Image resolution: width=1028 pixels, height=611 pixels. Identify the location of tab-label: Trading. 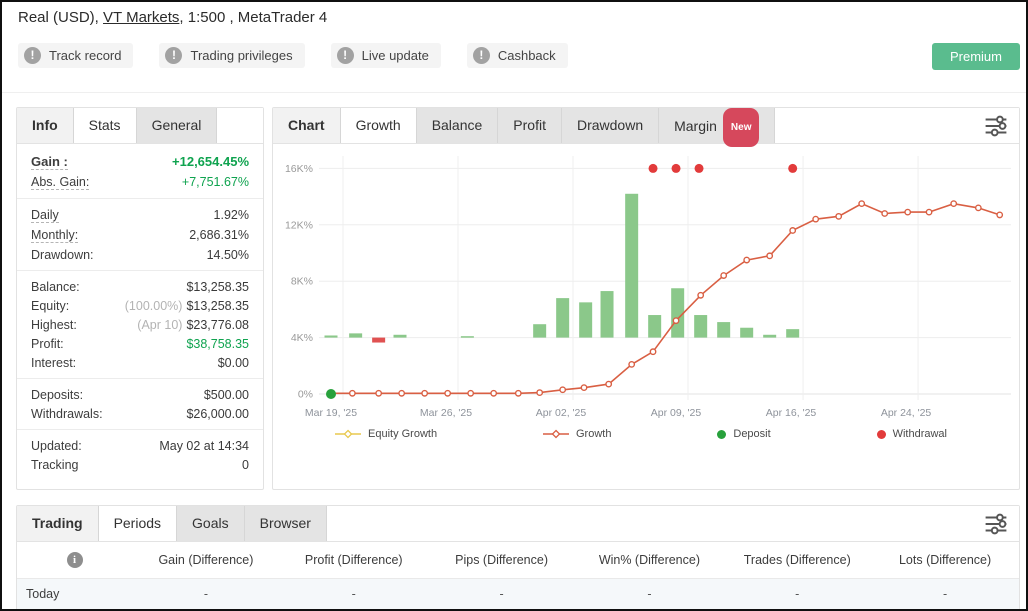
(57, 523).